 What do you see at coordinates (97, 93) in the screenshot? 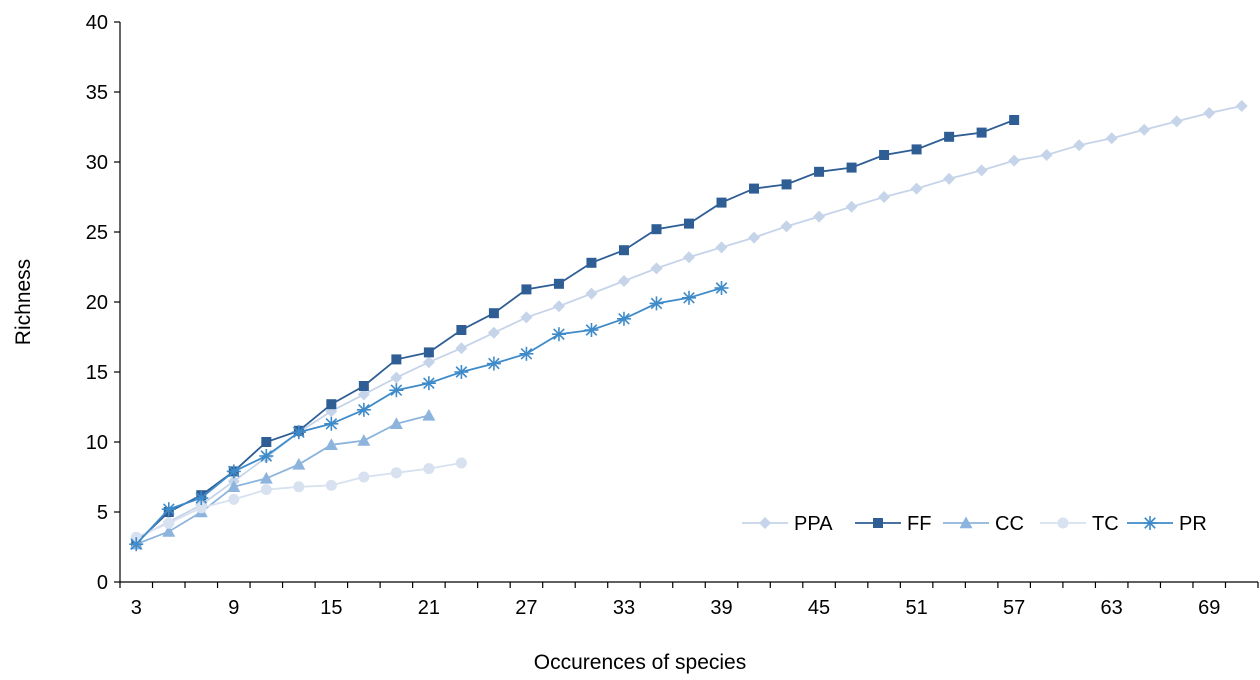
I see `y-tick-label: 35` at bounding box center [97, 93].